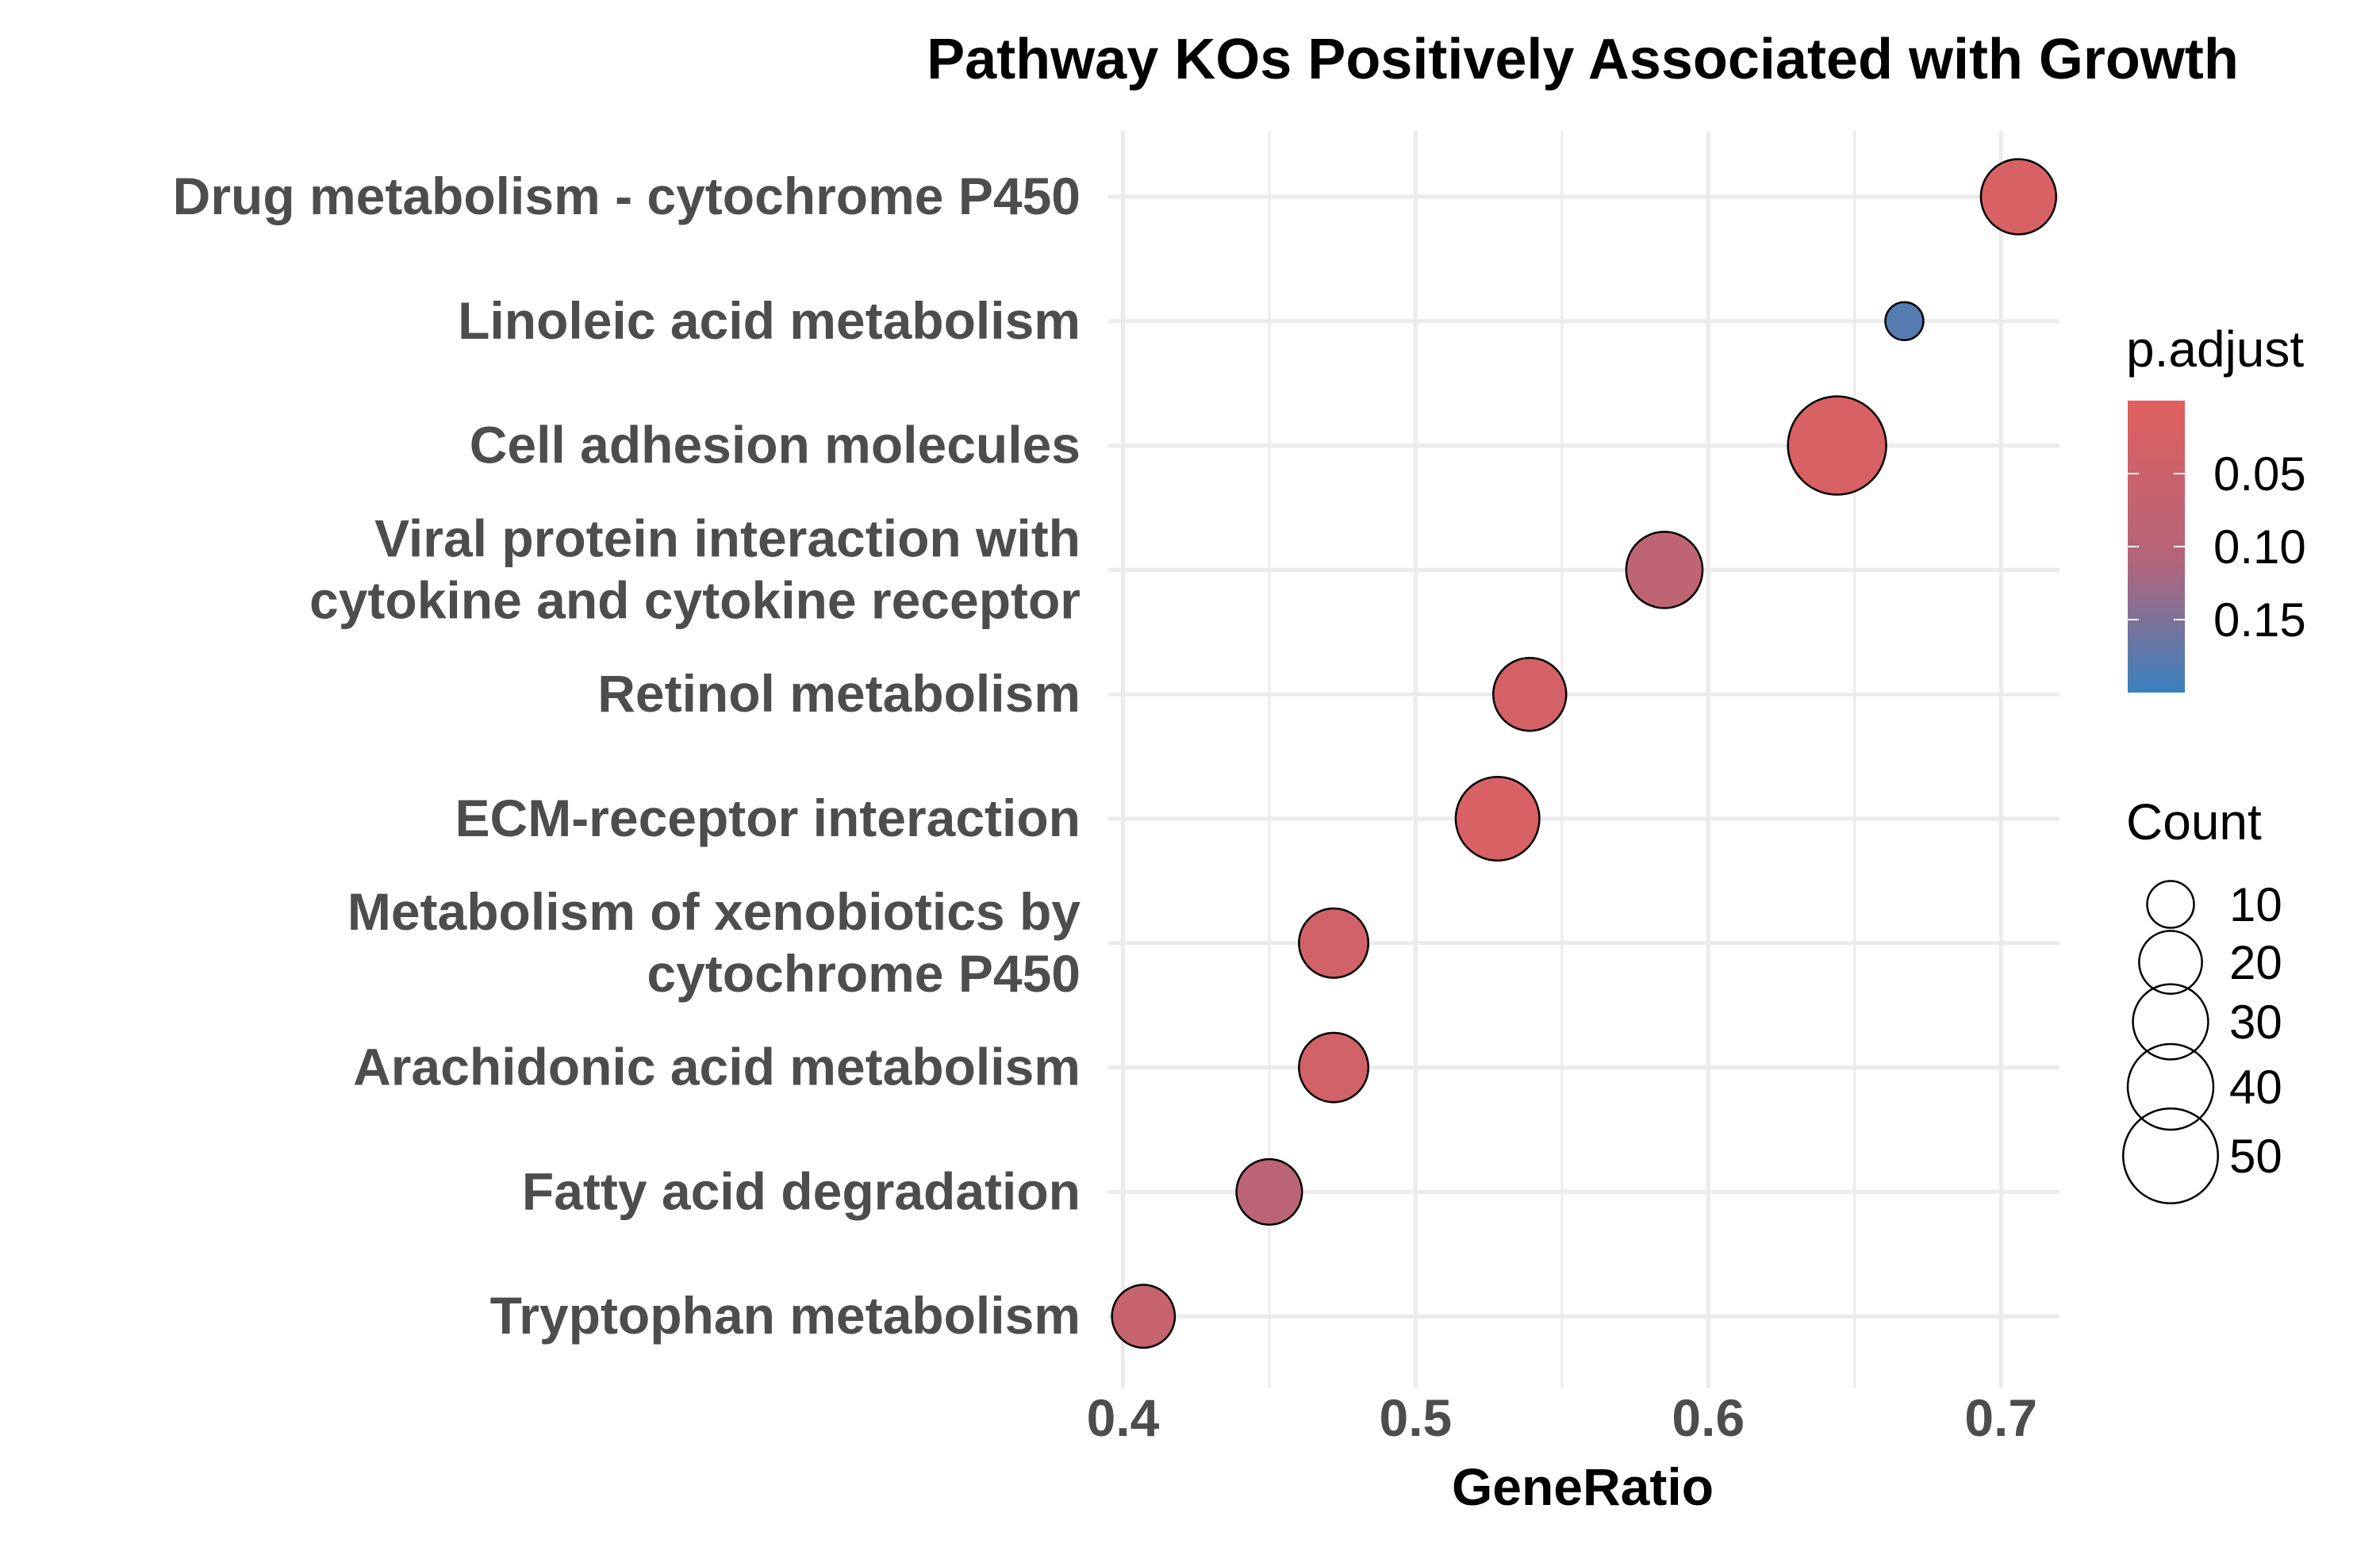 The width and height of the screenshot is (2380, 1547). What do you see at coordinates (2255, 1087) in the screenshot?
I see `size-legend-label: 40` at bounding box center [2255, 1087].